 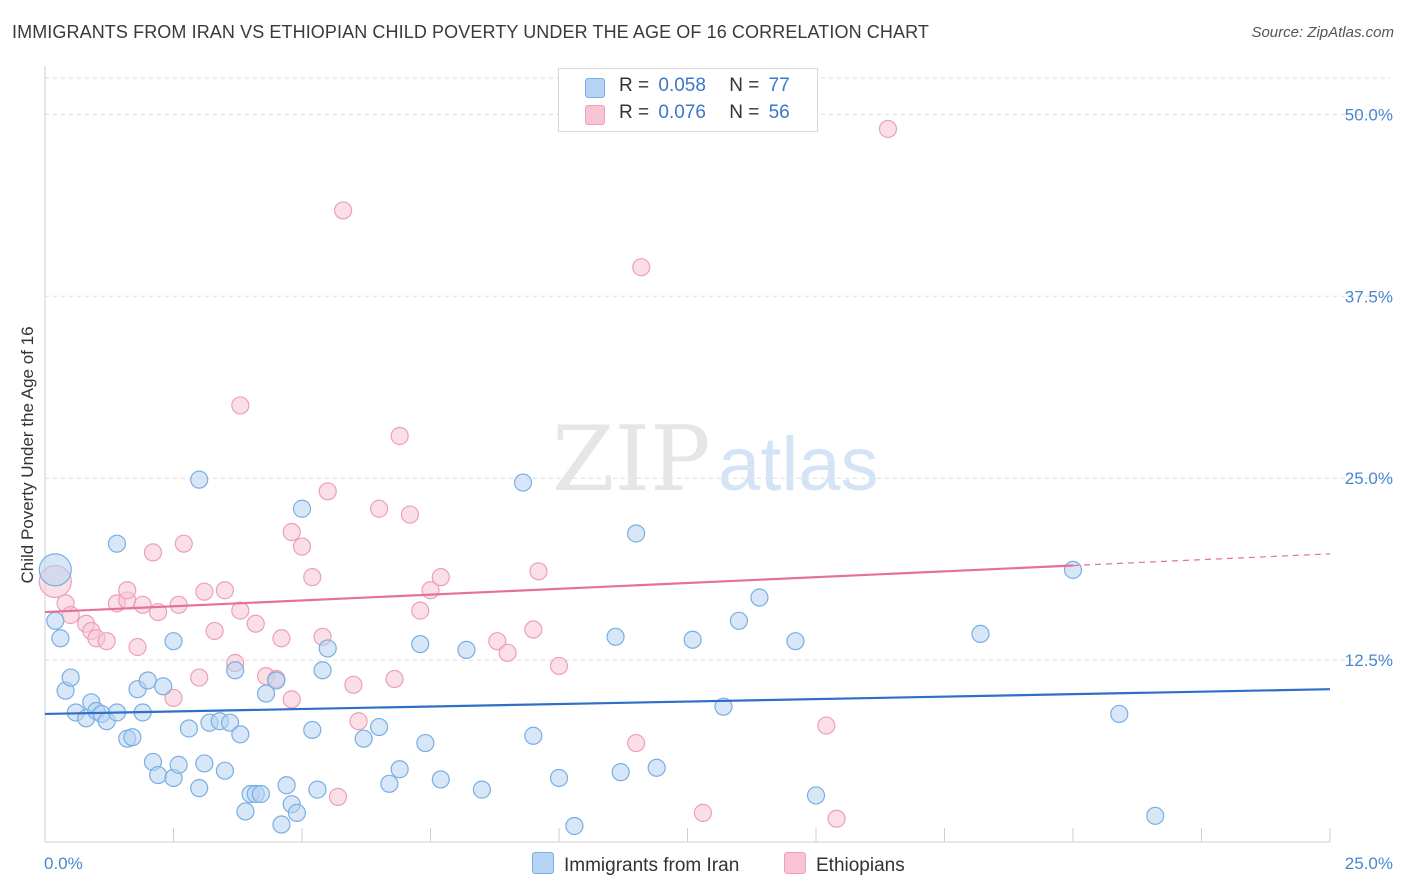 What do you see at coordinates (652, 865) in the screenshot?
I see `bottom-legend-iran-label: Immigrants from Iran` at bounding box center [652, 865].